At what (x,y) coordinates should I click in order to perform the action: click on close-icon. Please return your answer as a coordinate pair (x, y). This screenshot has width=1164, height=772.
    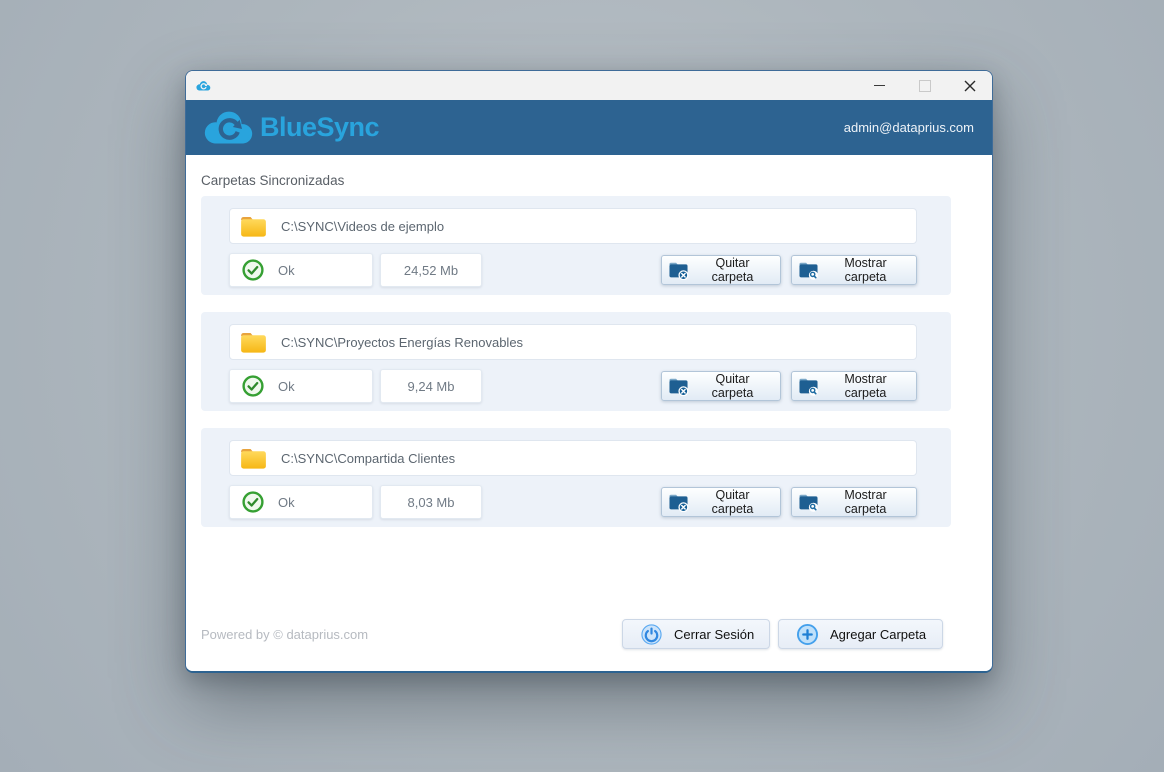
    Looking at the image, I should click on (969, 85).